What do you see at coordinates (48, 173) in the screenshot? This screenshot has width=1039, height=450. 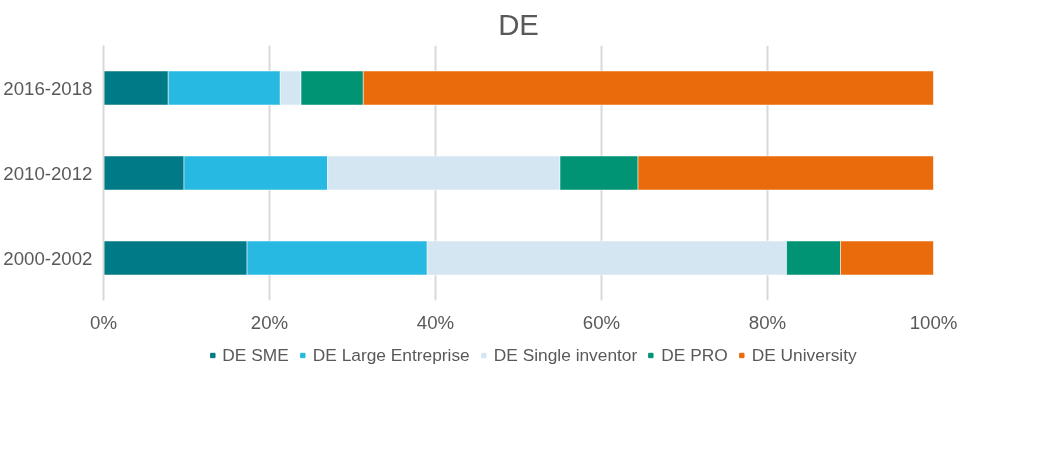 I see `y-tick-label: 2010-2012` at bounding box center [48, 173].